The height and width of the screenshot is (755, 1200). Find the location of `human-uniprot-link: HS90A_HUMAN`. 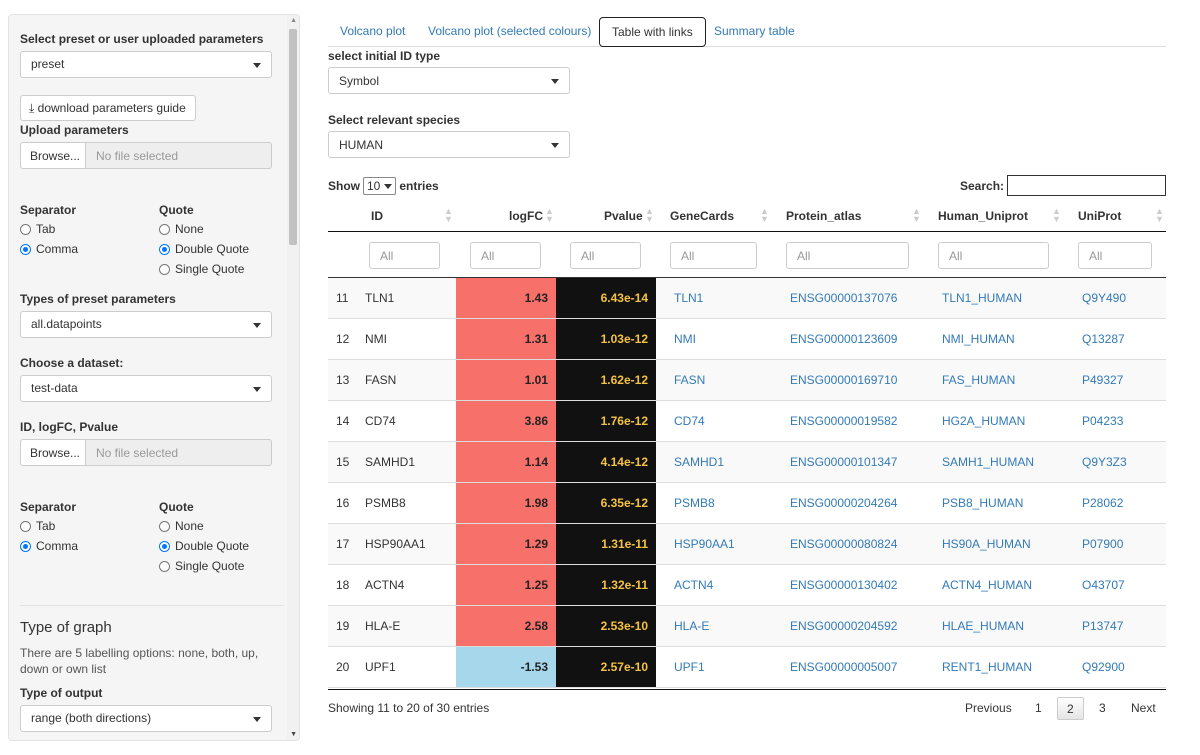

human-uniprot-link: HS90A_HUMAN is located at coordinates (986, 544).